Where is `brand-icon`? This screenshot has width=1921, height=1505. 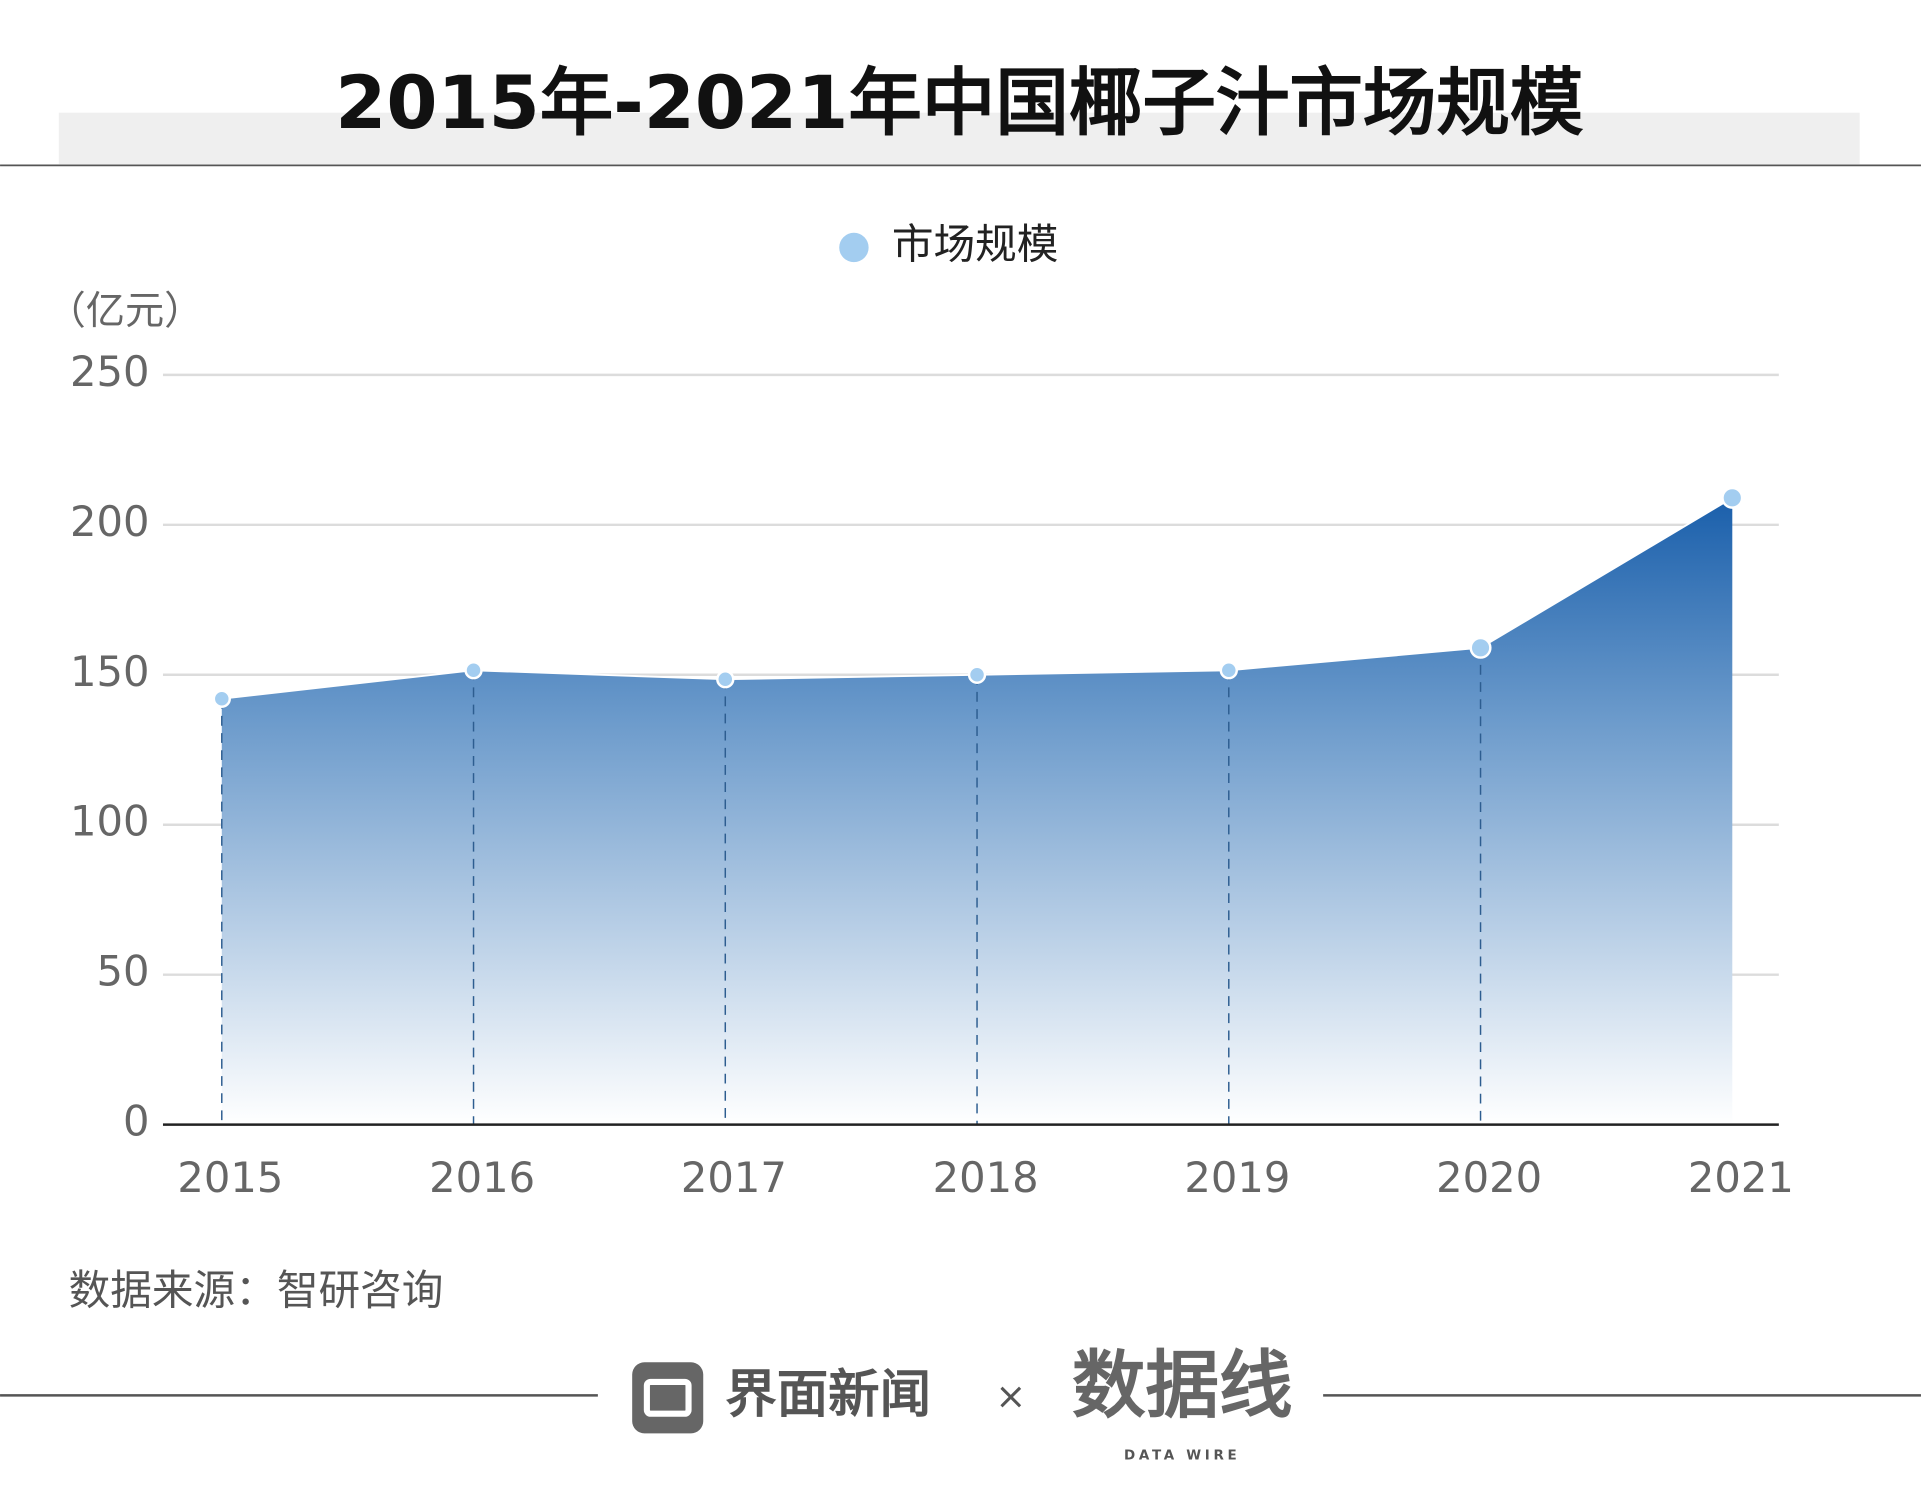
brand-icon is located at coordinates (668, 1398).